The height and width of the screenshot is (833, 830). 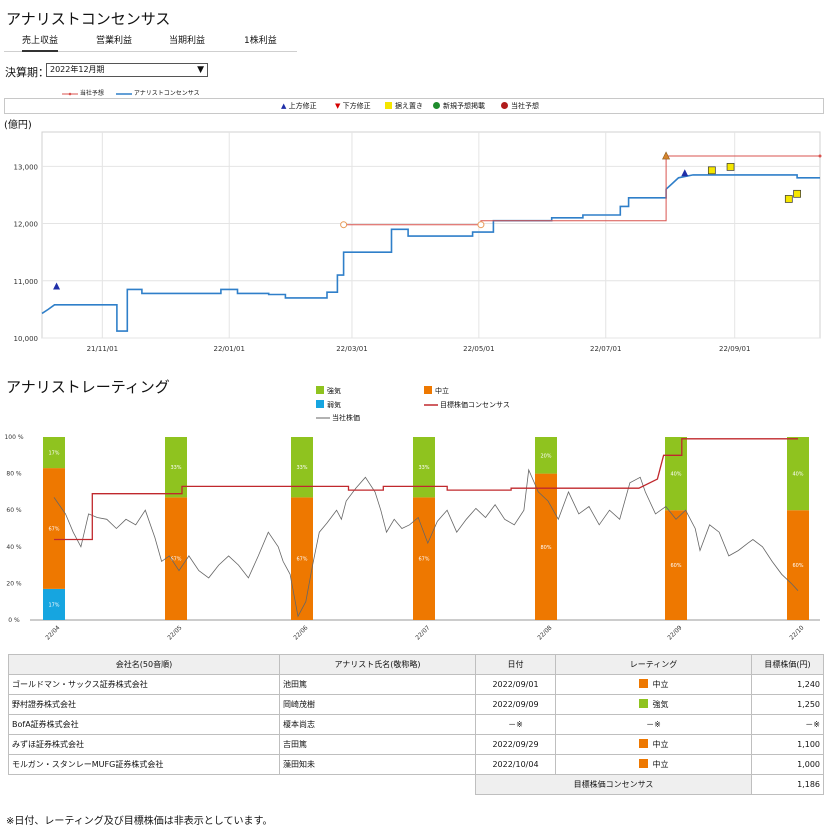 I want to click on tab-eps: 1株利益, so click(x=260, y=41).